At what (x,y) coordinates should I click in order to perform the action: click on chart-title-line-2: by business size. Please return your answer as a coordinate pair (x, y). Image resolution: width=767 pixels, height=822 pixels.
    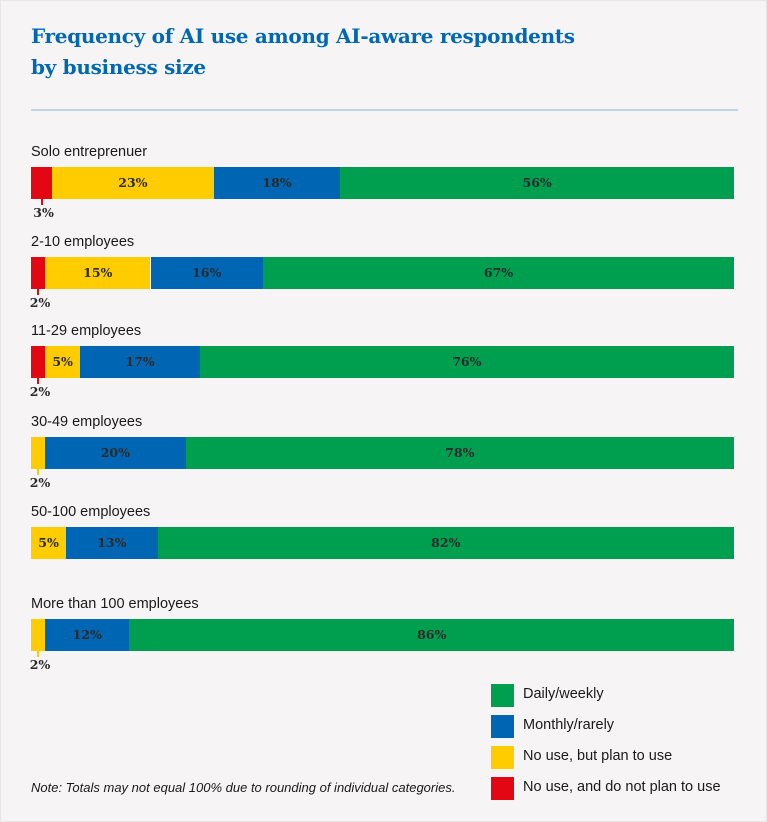
    Looking at the image, I should click on (118, 67).